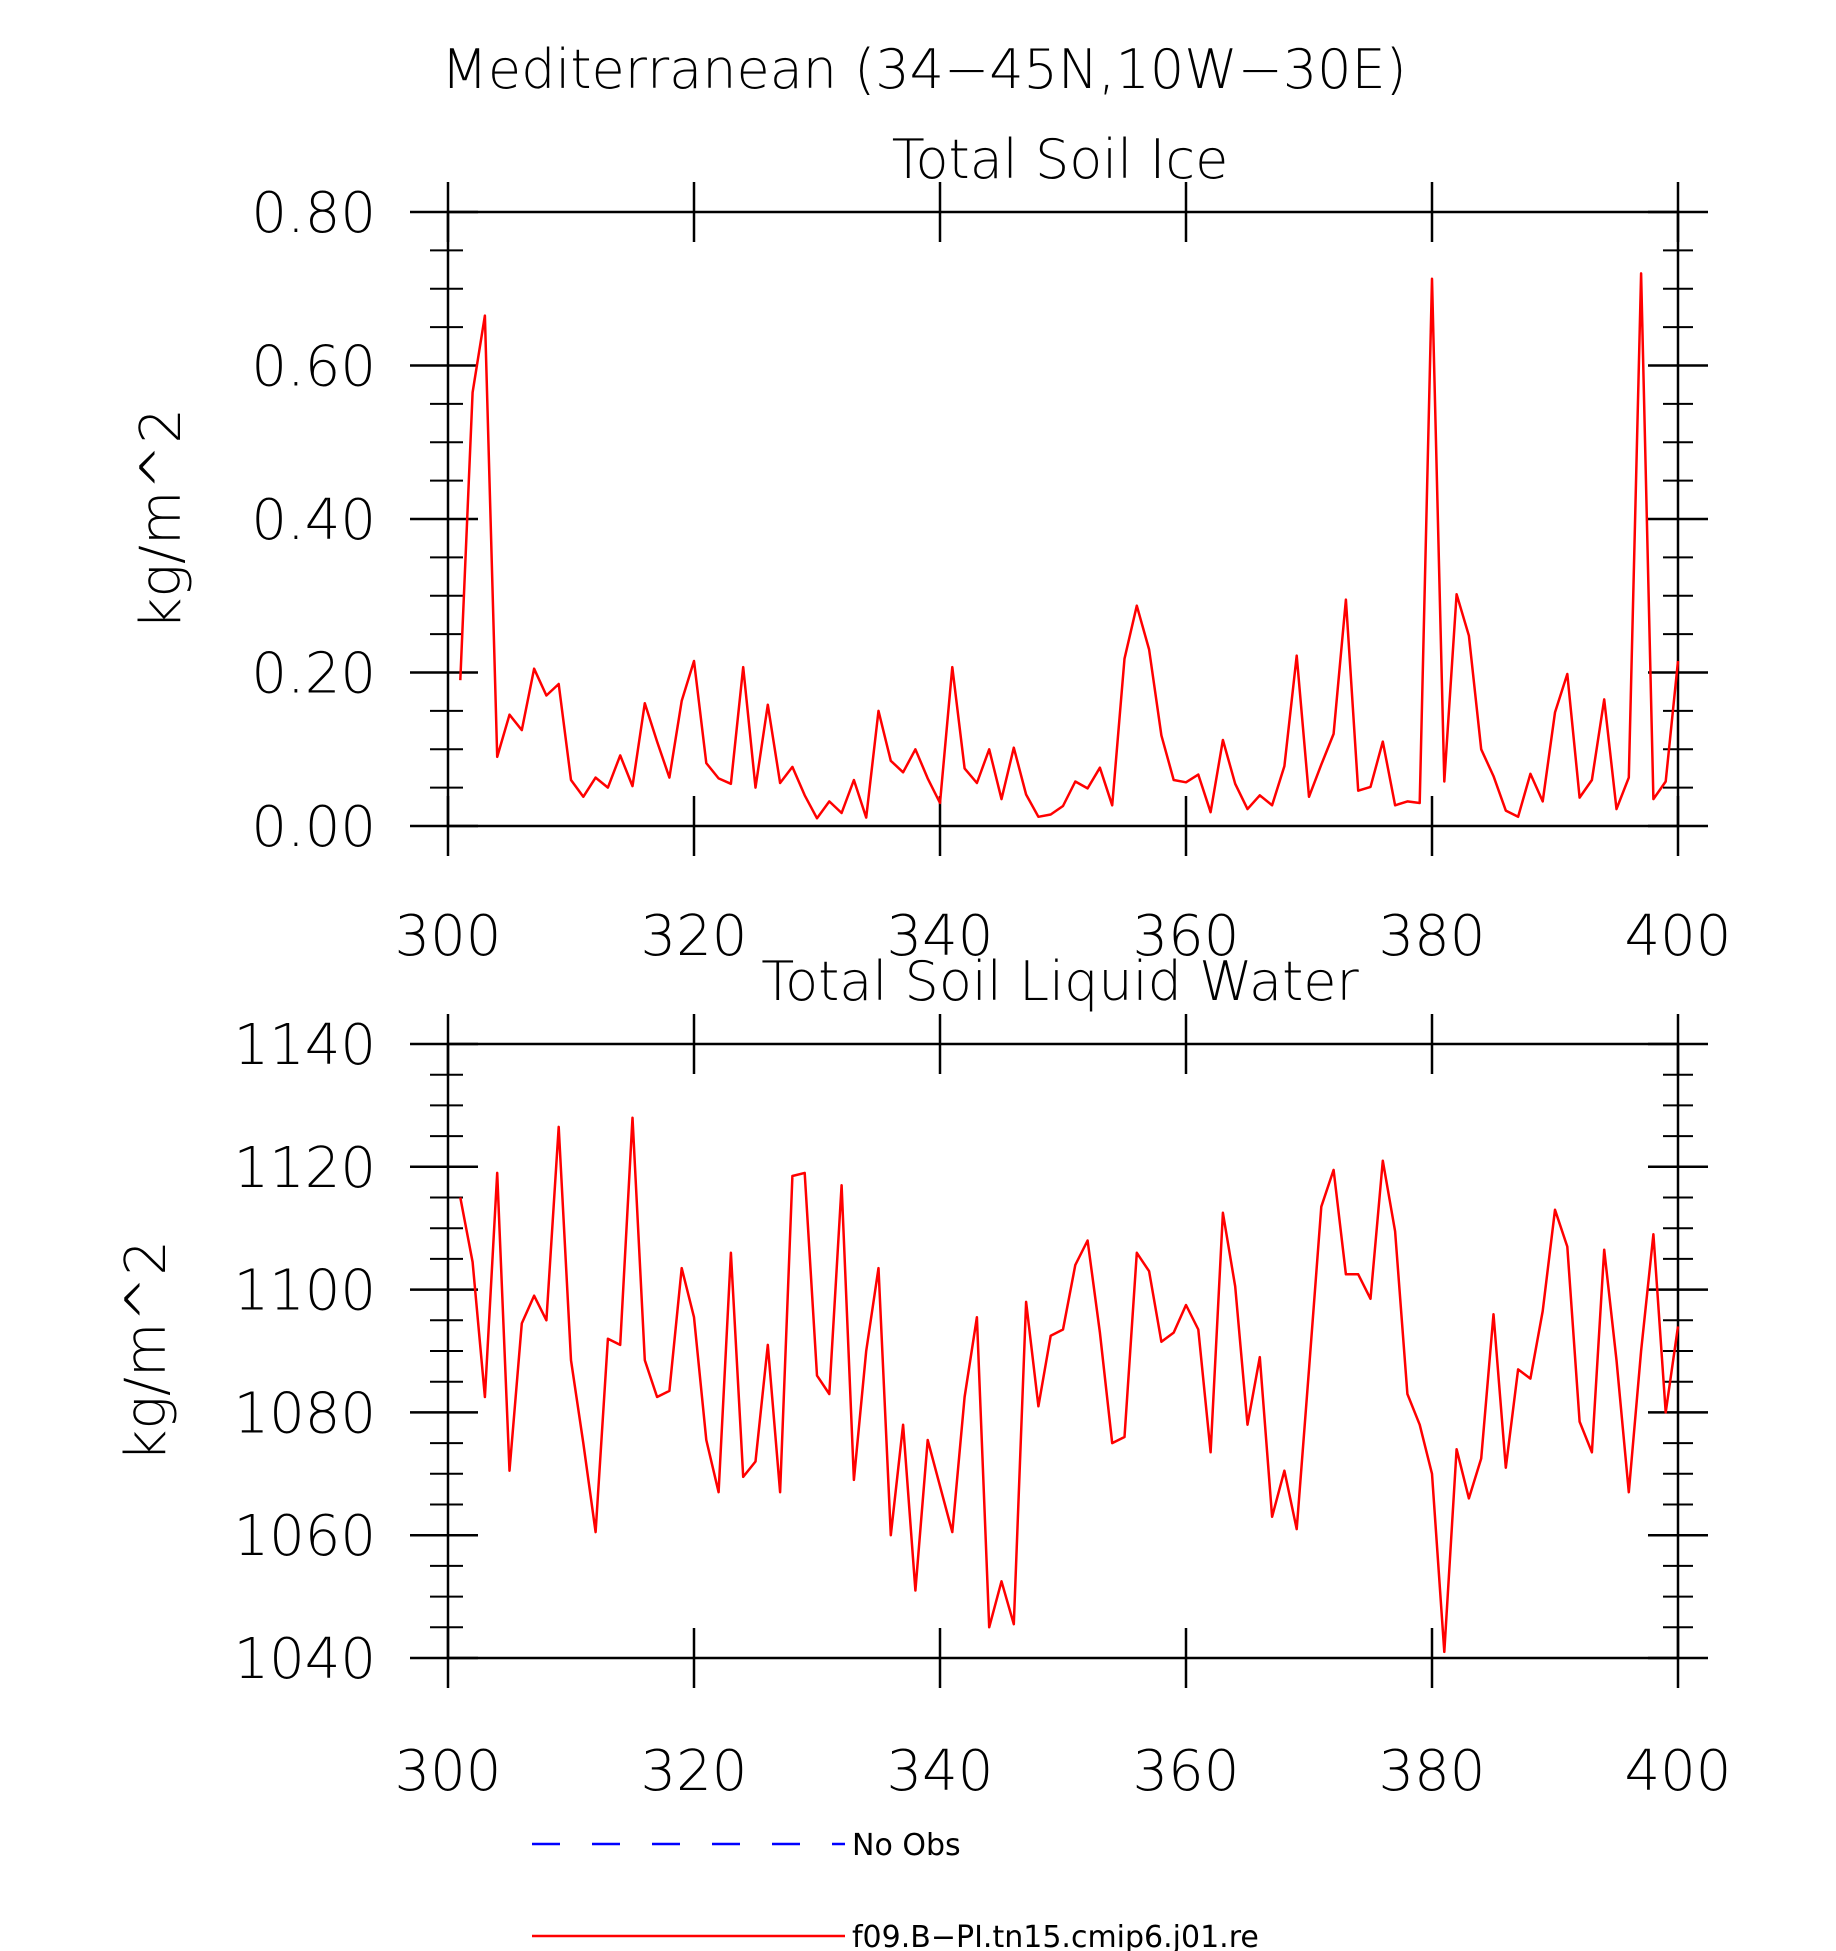 The image size is (1836, 1951). What do you see at coordinates (1060, 159) in the screenshot?
I see `panel-title: Total Soil Ice` at bounding box center [1060, 159].